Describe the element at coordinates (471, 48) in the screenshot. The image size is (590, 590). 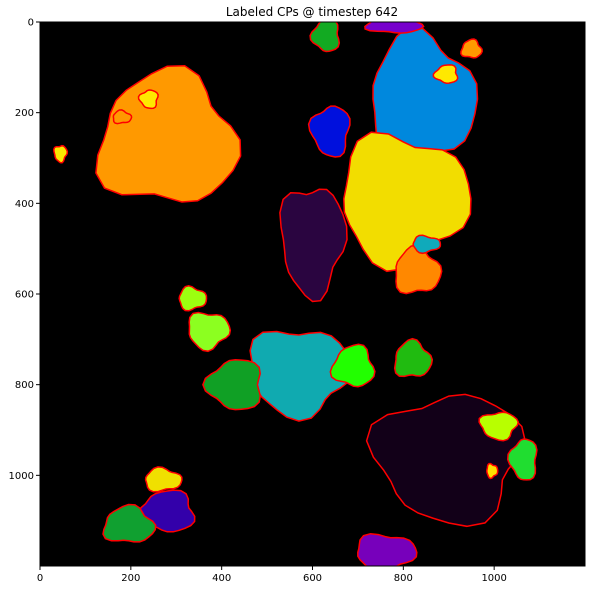
I see `region-orange-top-right` at that location.